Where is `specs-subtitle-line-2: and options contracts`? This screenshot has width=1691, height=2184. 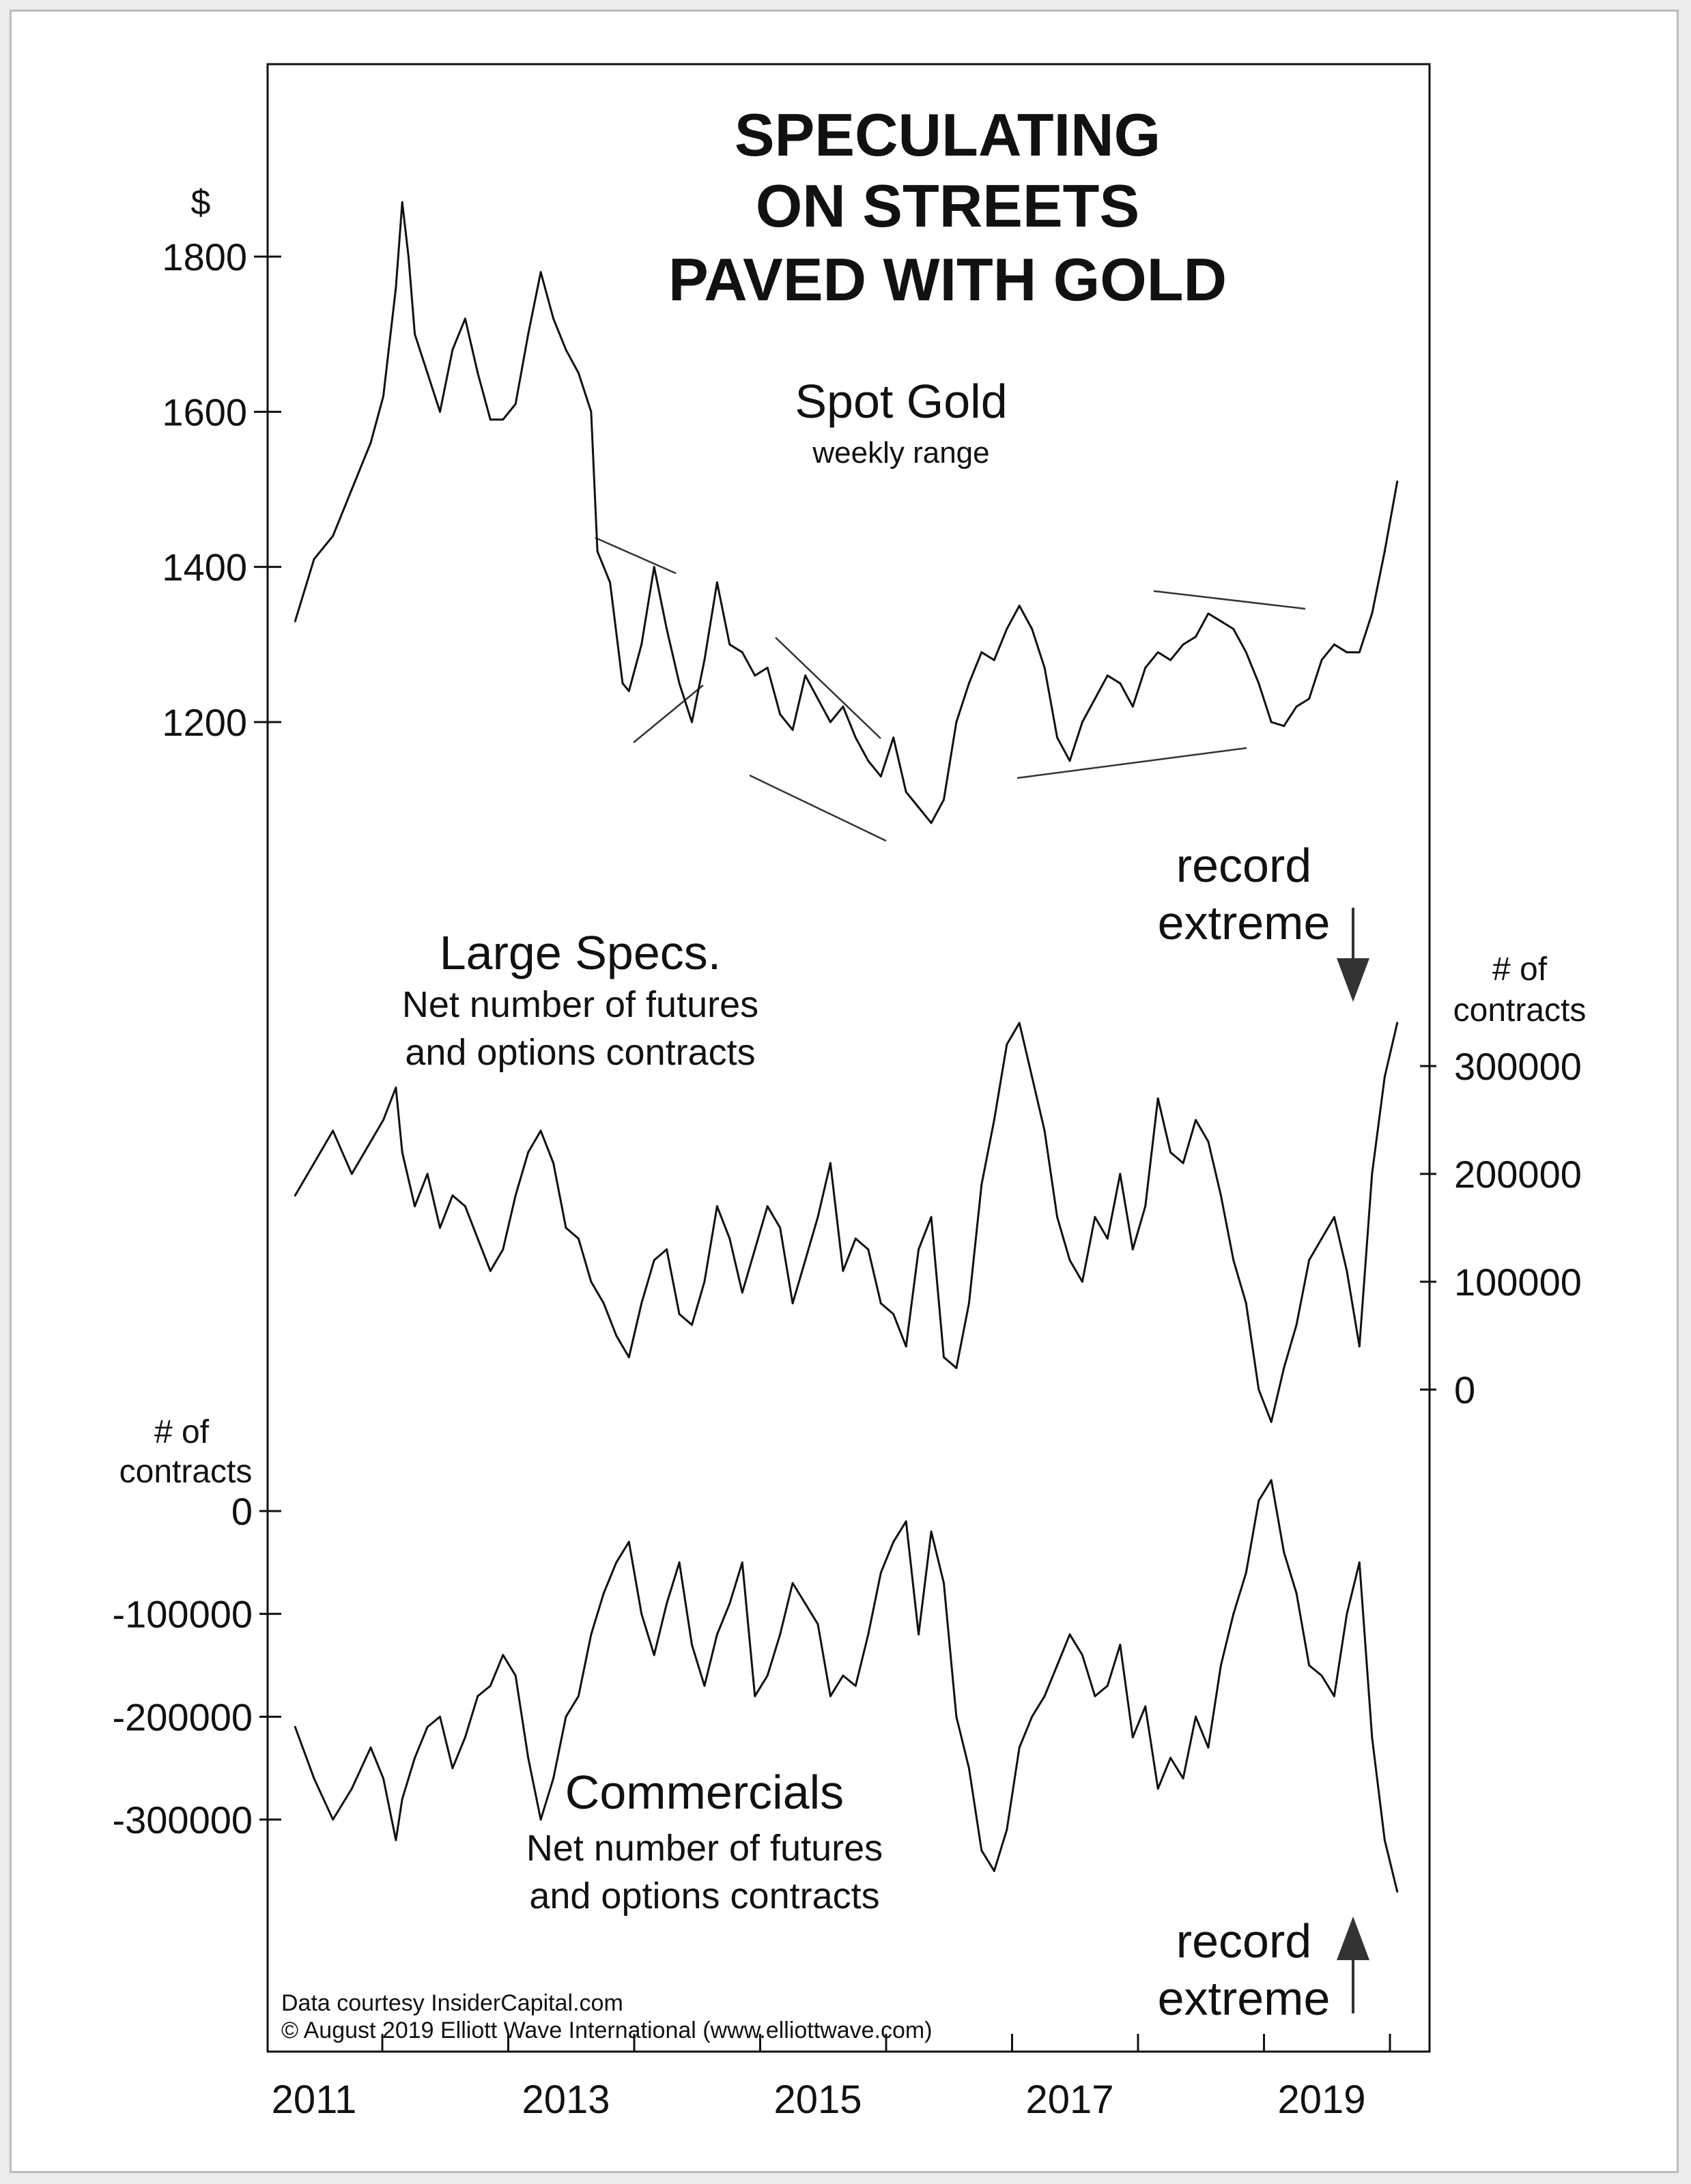 specs-subtitle-line-2: and options contracts is located at coordinates (580, 1052).